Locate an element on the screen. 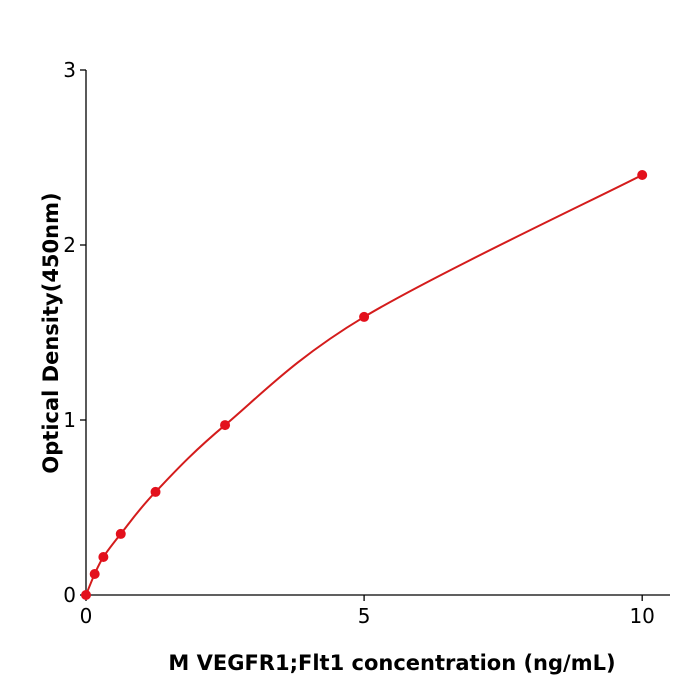 This screenshot has width=700, height=700. x-axis-label: M VEGFR1;Flt1 concentration (ng/mL) is located at coordinates (391, 663).